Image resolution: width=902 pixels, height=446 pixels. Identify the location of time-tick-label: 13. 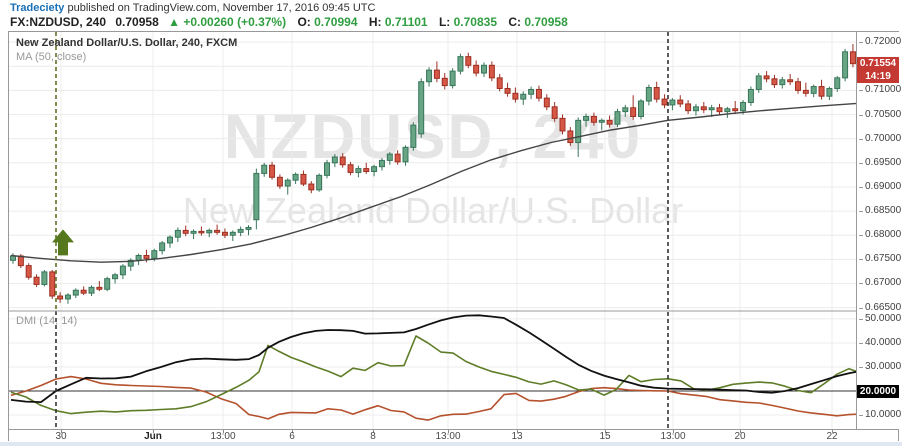
(517, 436).